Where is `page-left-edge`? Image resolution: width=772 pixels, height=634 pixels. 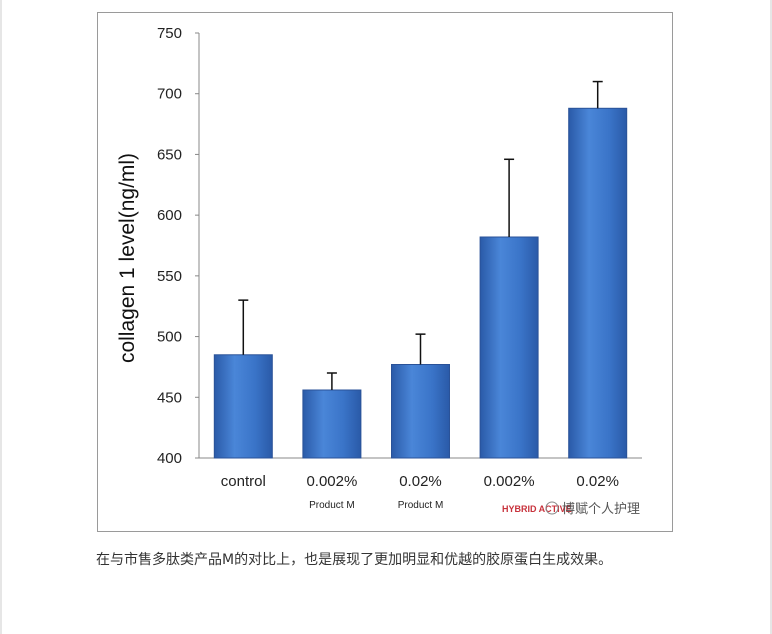 page-left-edge is located at coordinates (1, 317).